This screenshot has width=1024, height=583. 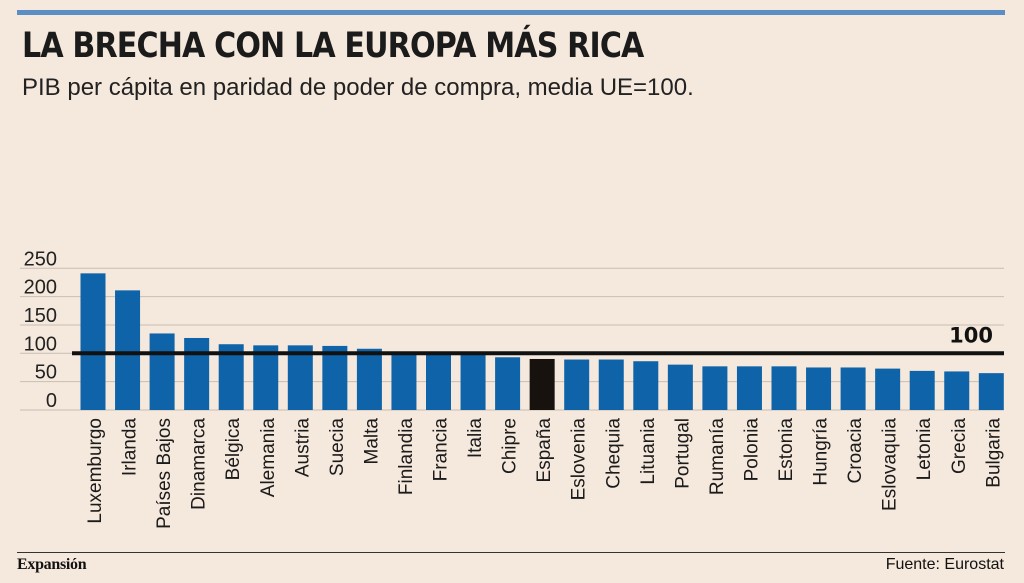 What do you see at coordinates (959, 446) in the screenshot?
I see `x-tick-label: Grecia` at bounding box center [959, 446].